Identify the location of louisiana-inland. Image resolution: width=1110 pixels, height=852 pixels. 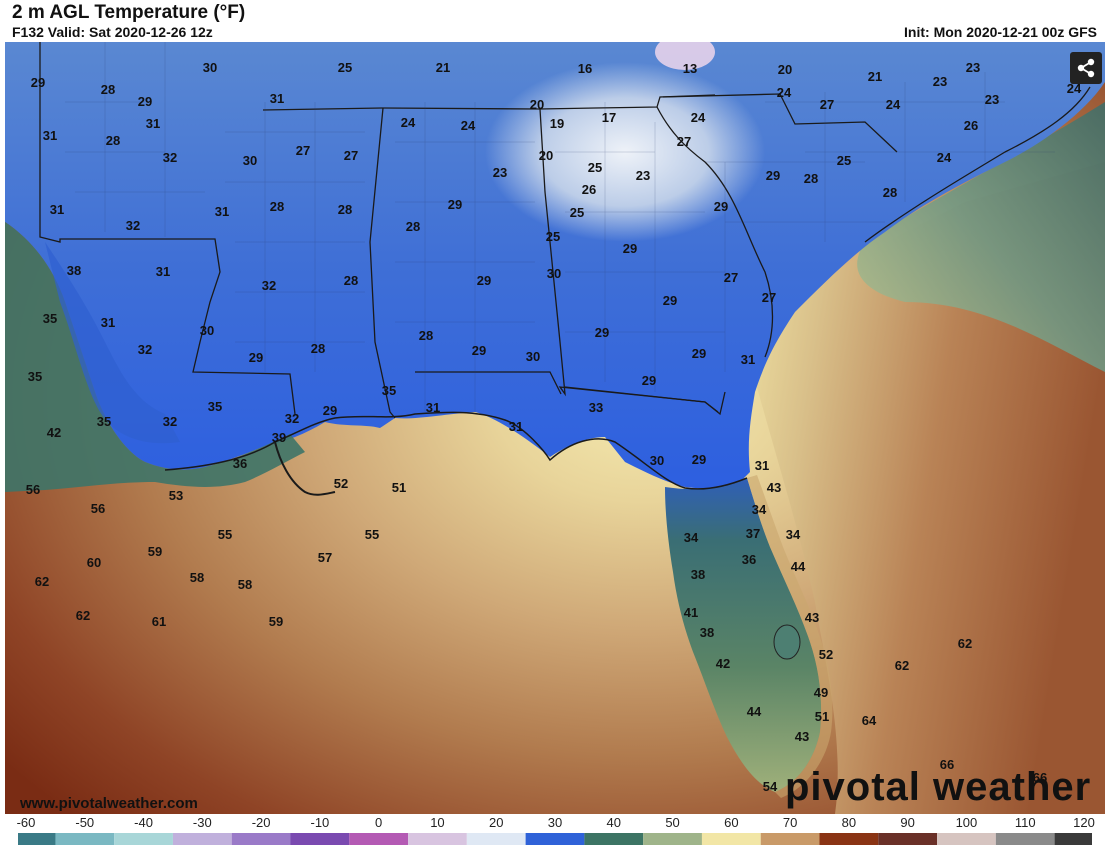
(112, 343).